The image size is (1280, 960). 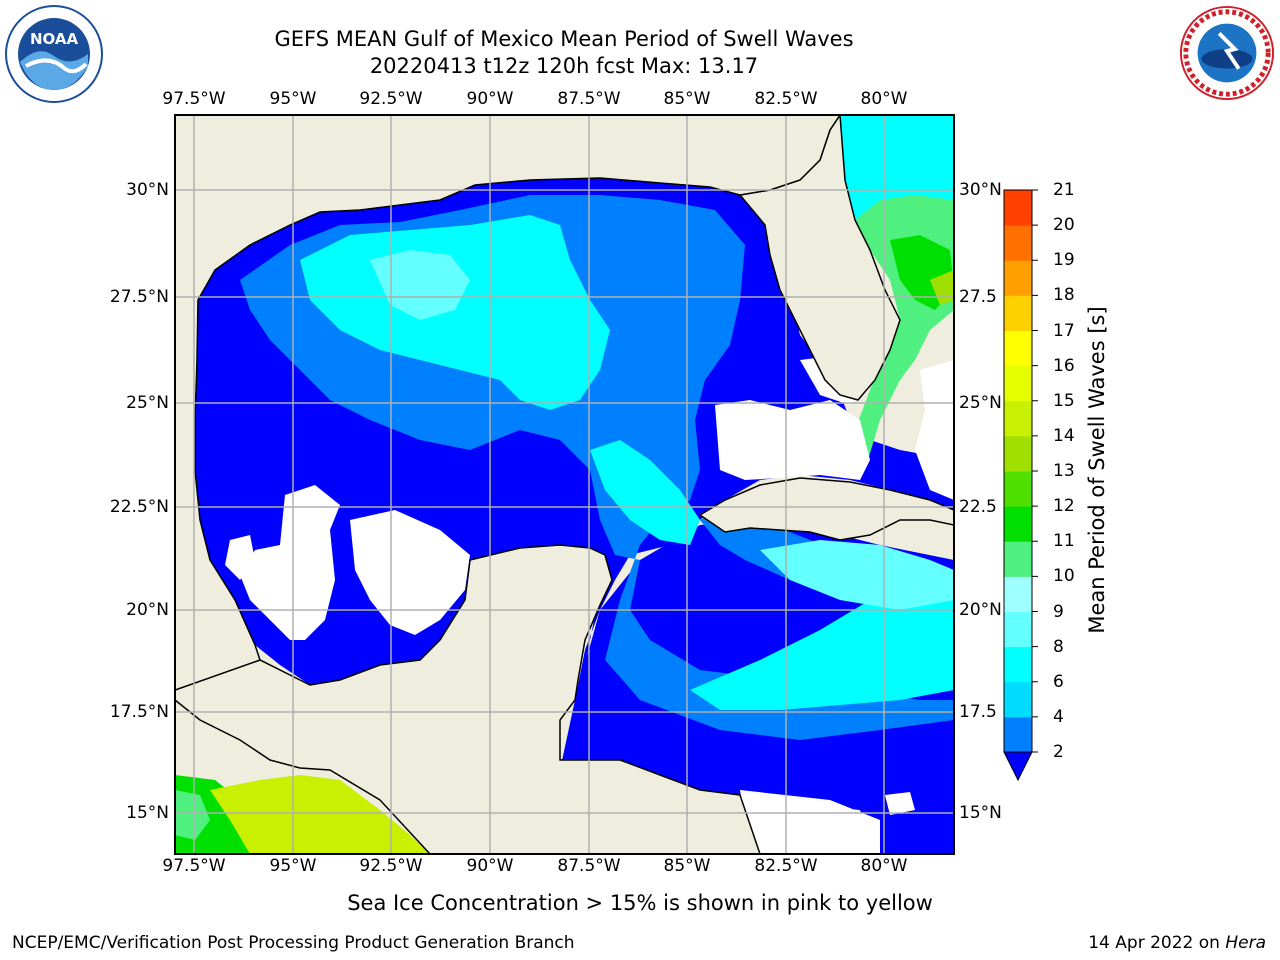 I want to click on noaa-logo-text: NOAA, so click(x=54, y=39).